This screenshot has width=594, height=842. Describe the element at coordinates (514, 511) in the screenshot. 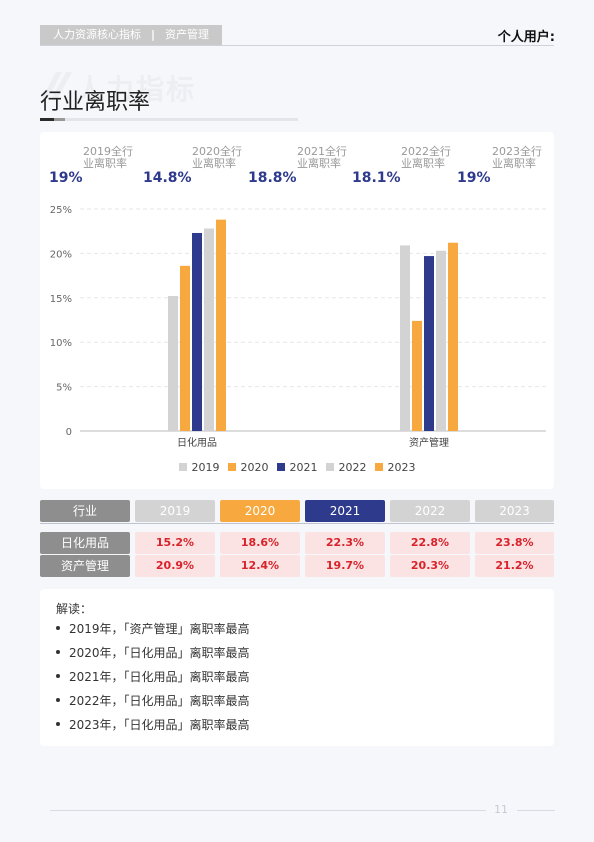

I see `table-header-cell: 2023` at that location.